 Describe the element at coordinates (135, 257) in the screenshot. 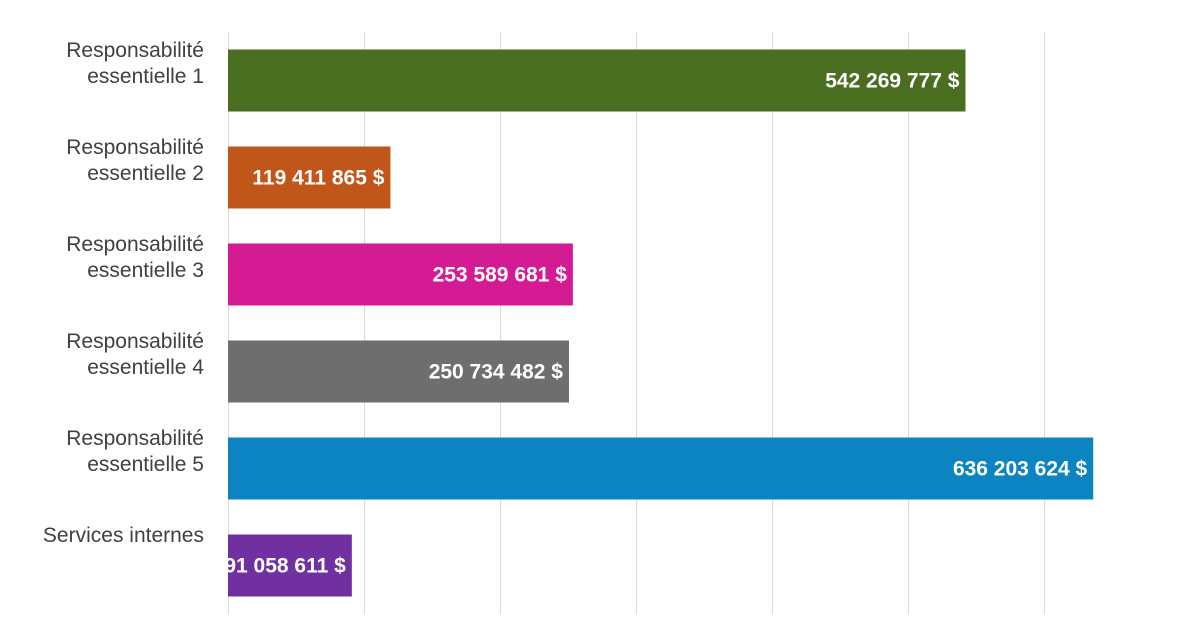

I see `category-label-3: Responsabilité essentielle 3` at that location.